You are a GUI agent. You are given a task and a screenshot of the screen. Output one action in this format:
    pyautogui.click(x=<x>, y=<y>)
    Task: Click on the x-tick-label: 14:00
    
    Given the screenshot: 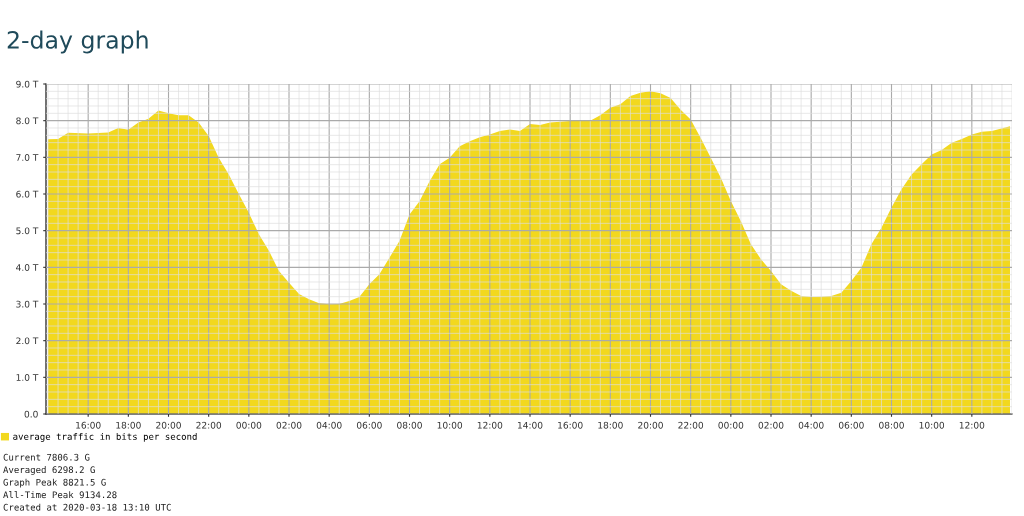 What is the action you would take?
    pyautogui.click(x=530, y=425)
    